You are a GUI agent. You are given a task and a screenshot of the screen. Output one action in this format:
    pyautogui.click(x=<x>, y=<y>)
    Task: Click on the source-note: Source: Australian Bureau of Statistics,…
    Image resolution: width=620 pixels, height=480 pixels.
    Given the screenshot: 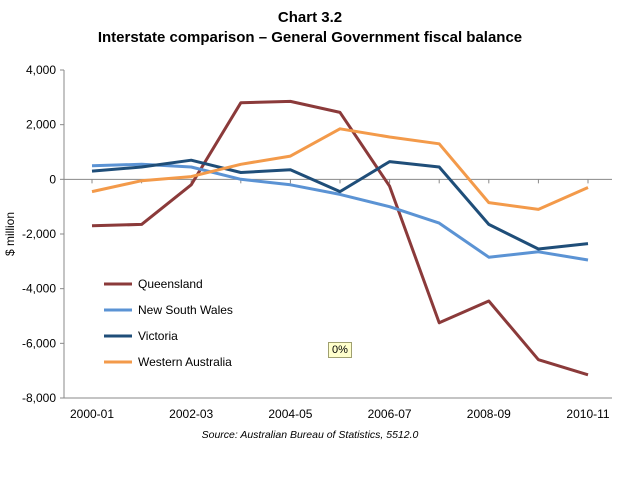 What is the action you would take?
    pyautogui.click(x=310, y=435)
    